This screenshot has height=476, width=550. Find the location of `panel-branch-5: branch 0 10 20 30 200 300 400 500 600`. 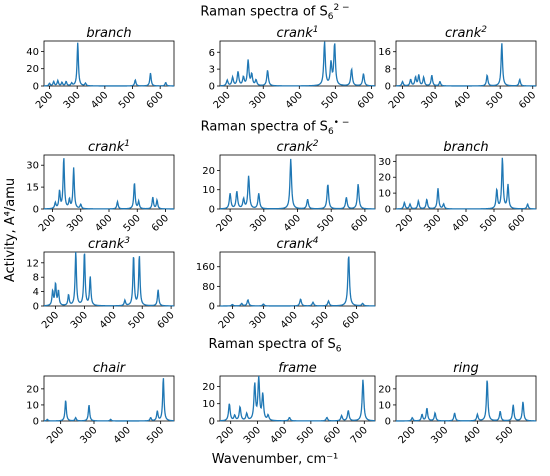

panel-branch-5: branch 0 10 20 30 200 300 400 500 600 is located at coordinates (457, 187).